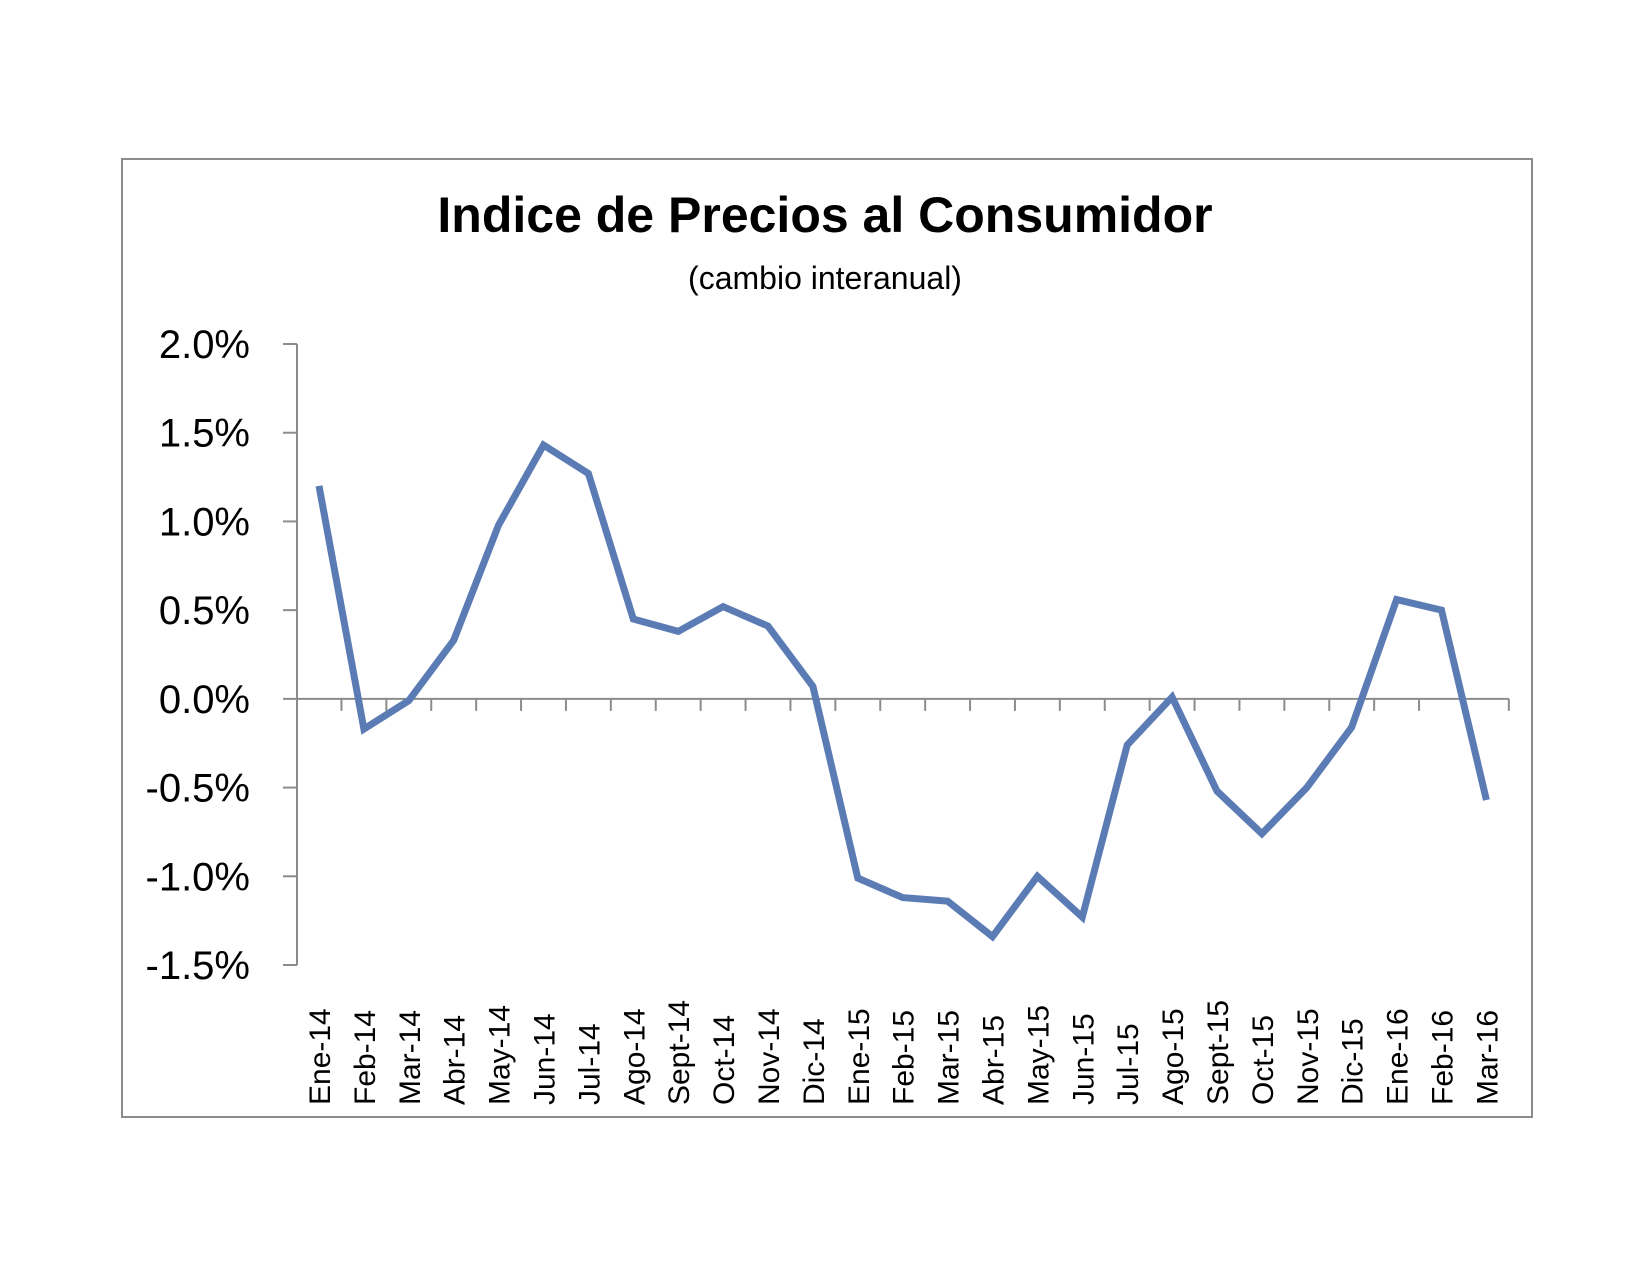 The width and height of the screenshot is (1650, 1275). What do you see at coordinates (859, 1056) in the screenshot?
I see `x-tick-label: Ene-15` at bounding box center [859, 1056].